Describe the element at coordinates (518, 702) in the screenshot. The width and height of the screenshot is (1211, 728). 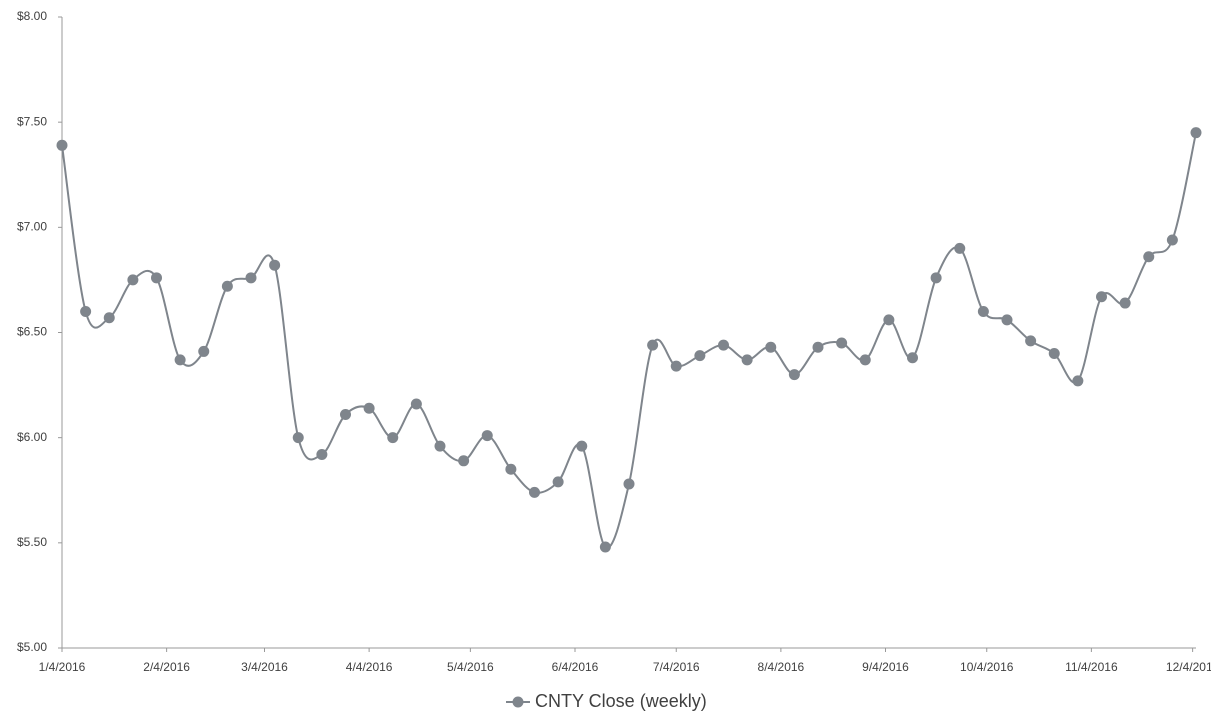
I see `legend-marker` at that location.